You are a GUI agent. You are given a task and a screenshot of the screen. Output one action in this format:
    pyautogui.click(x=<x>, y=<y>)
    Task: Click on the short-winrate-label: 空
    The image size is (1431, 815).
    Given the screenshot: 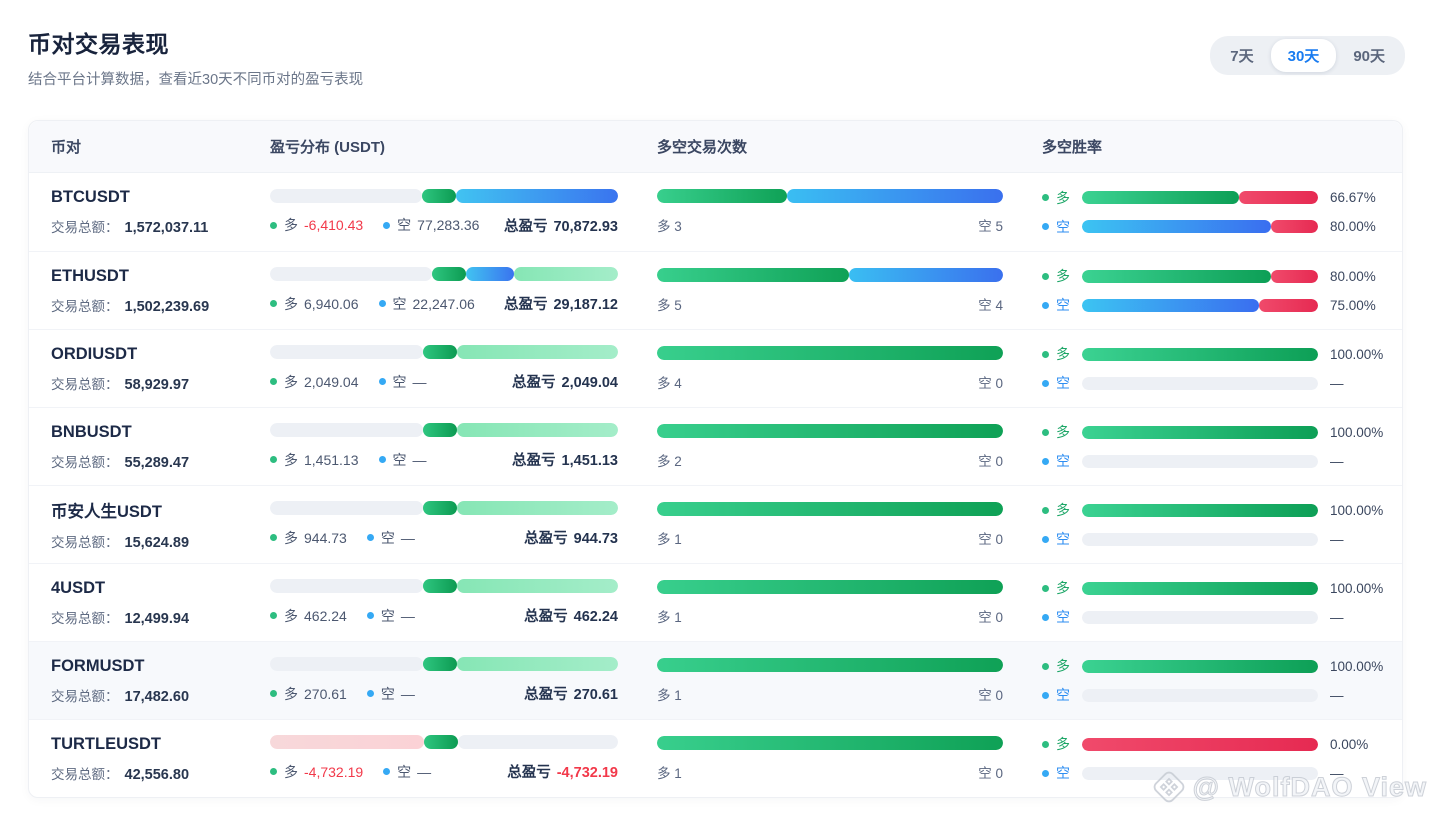 What is the action you would take?
    pyautogui.click(x=1063, y=305)
    